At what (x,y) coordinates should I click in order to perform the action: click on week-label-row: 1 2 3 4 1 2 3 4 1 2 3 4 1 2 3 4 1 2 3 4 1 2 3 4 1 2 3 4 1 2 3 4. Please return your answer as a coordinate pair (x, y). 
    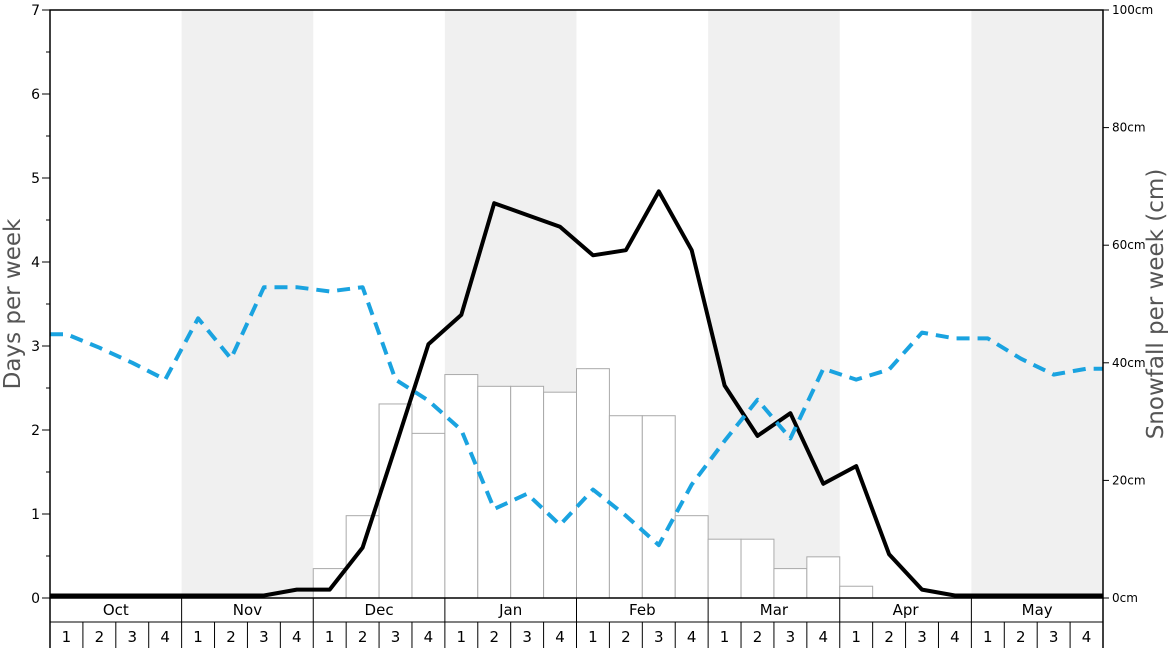
    Looking at the image, I should click on (577, 635).